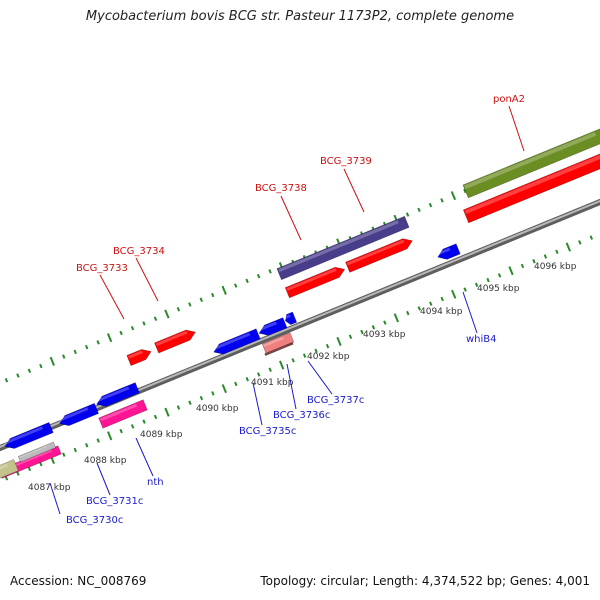 The image size is (600, 600). What do you see at coordinates (33, 451) in the screenshot?
I see `feature-grey-left-shine` at bounding box center [33, 451].